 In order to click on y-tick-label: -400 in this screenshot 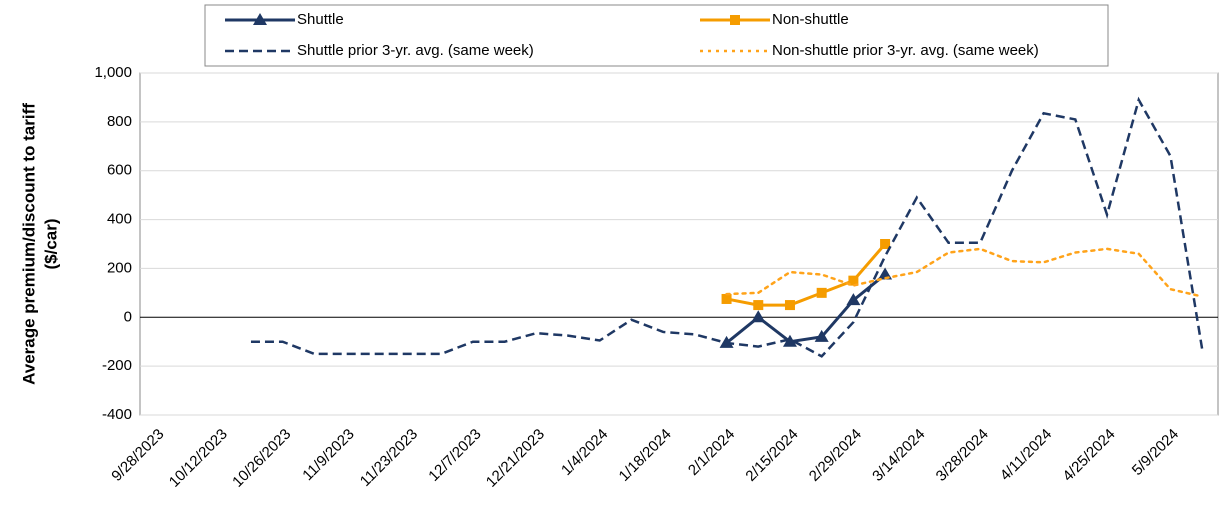, I will do `click(117, 414)`.